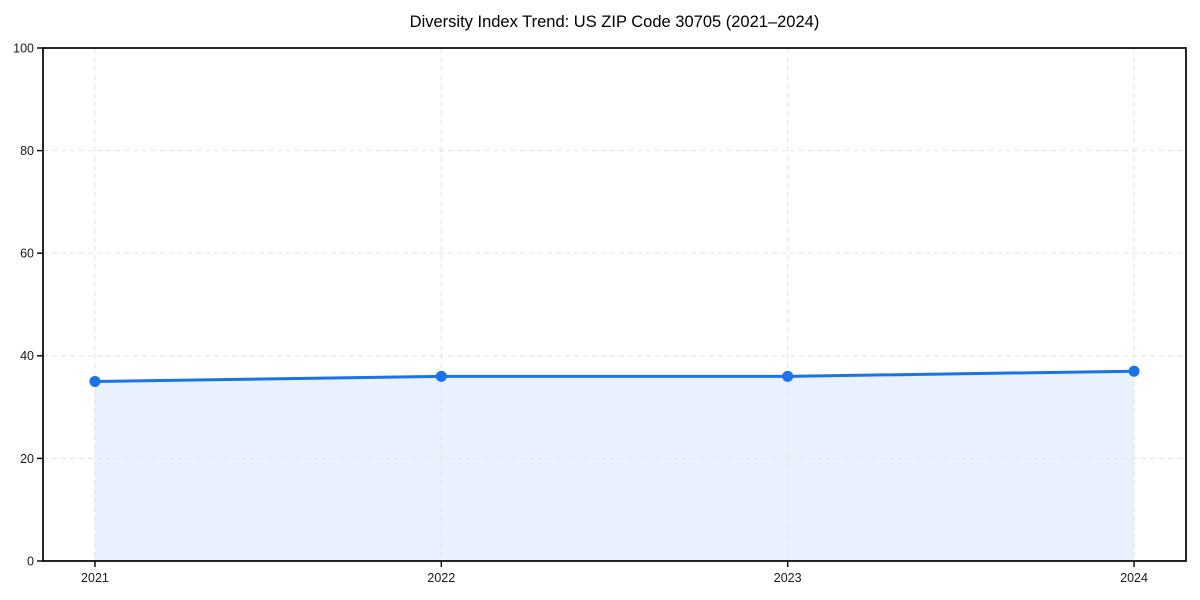  What do you see at coordinates (27, 254) in the screenshot?
I see `y-tick-label: 60` at bounding box center [27, 254].